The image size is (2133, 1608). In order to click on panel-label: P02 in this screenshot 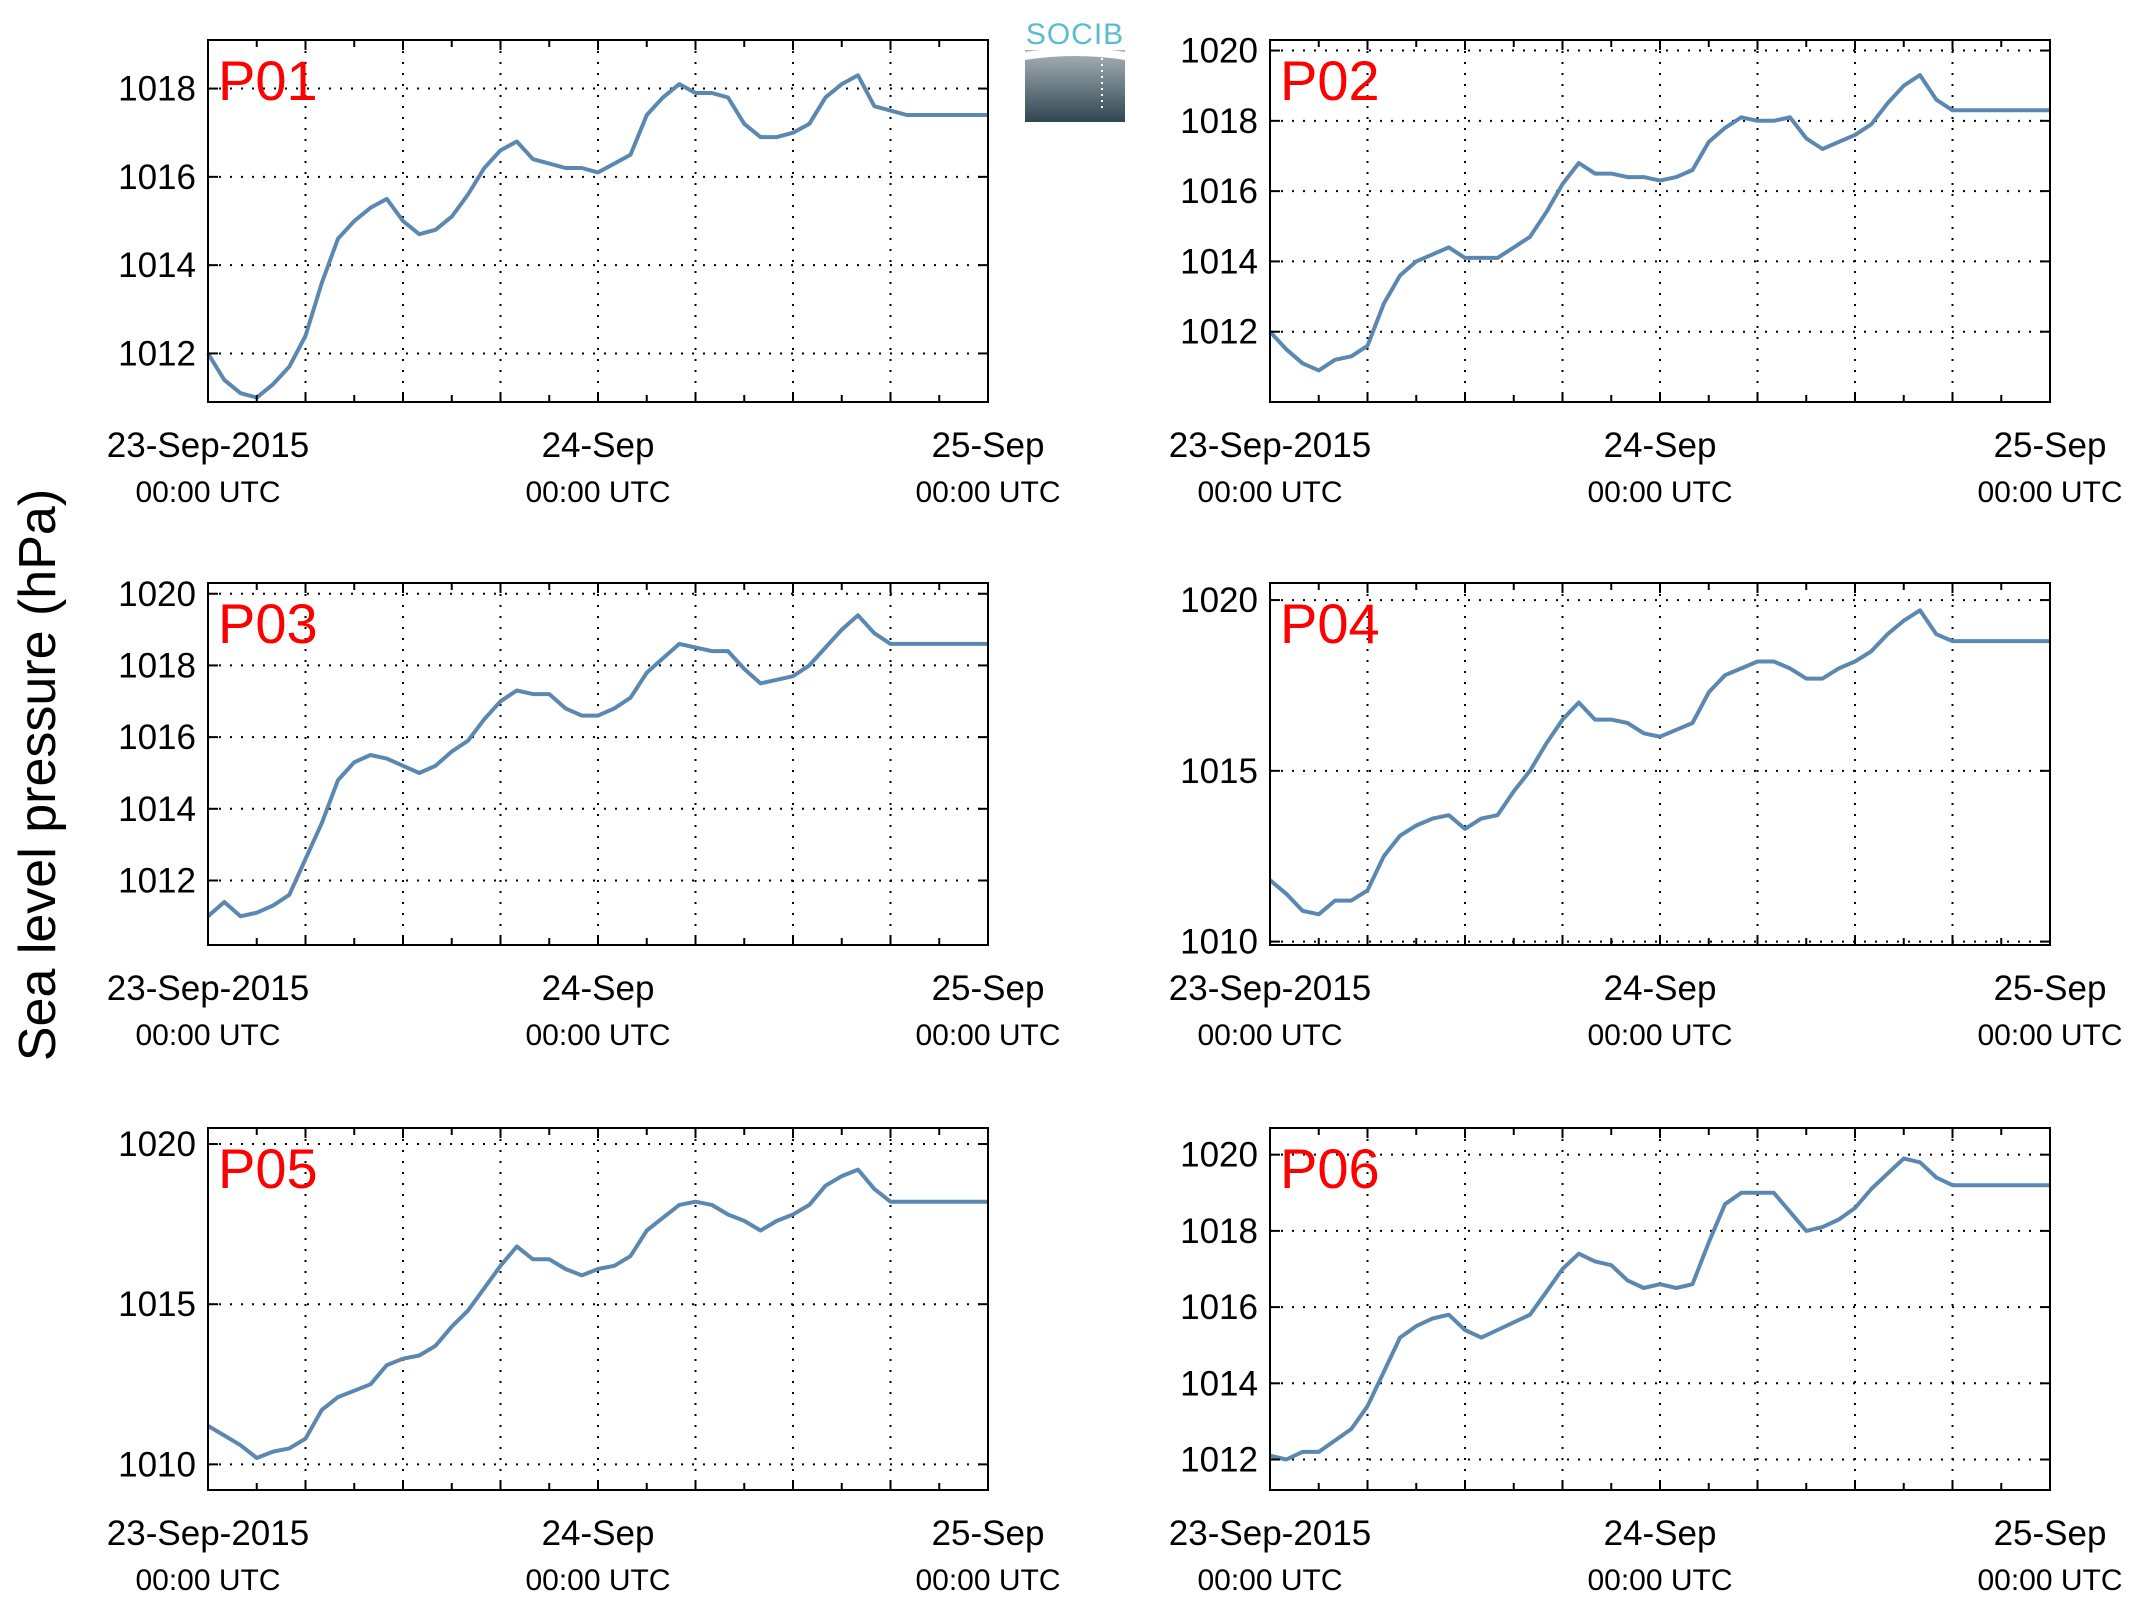, I will do `click(1330, 80)`.